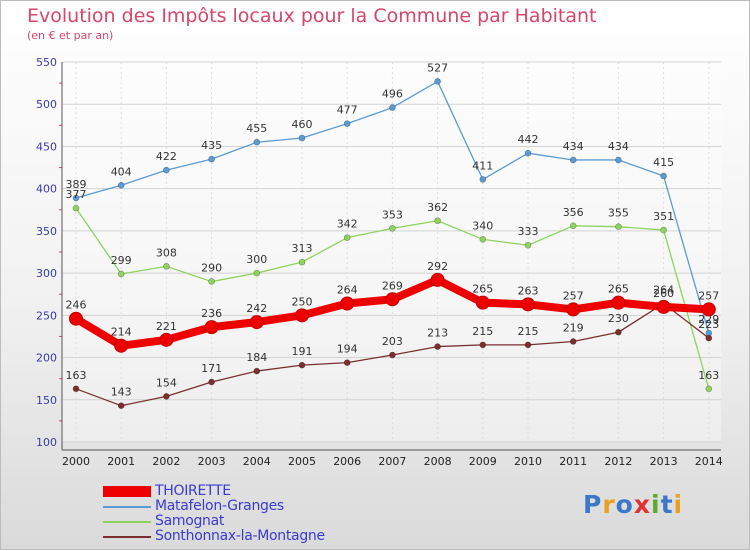 The height and width of the screenshot is (551, 750). Describe the element at coordinates (76, 375) in the screenshot. I see `data-label-sonthonnax-la-montagne: 163` at that location.